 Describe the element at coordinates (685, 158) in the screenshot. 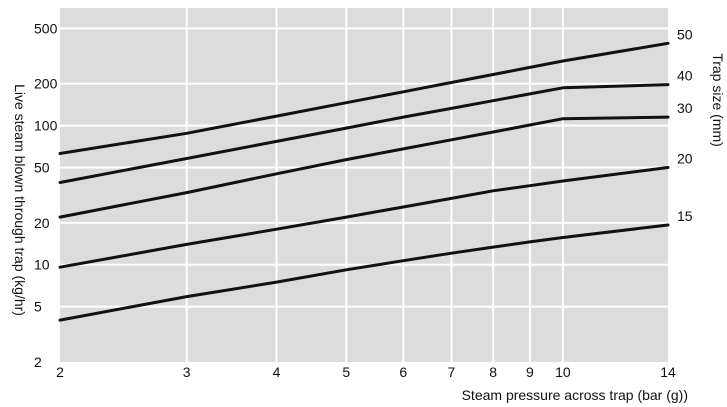

I see `series-label: 20` at that location.